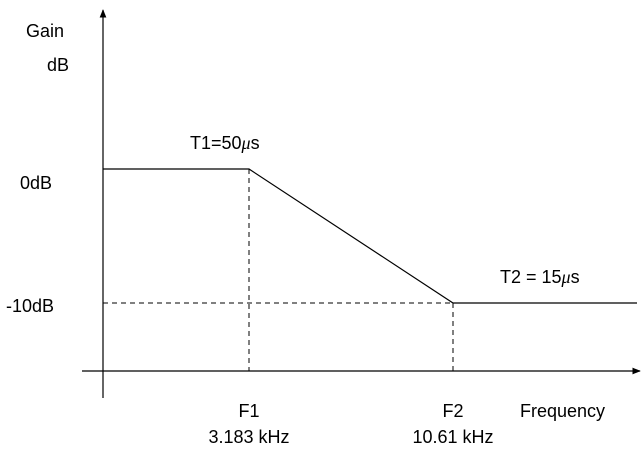 This screenshot has height=453, width=643. Describe the element at coordinates (246, 143) in the screenshot. I see `annotation-t1-mu: μ` at that location.